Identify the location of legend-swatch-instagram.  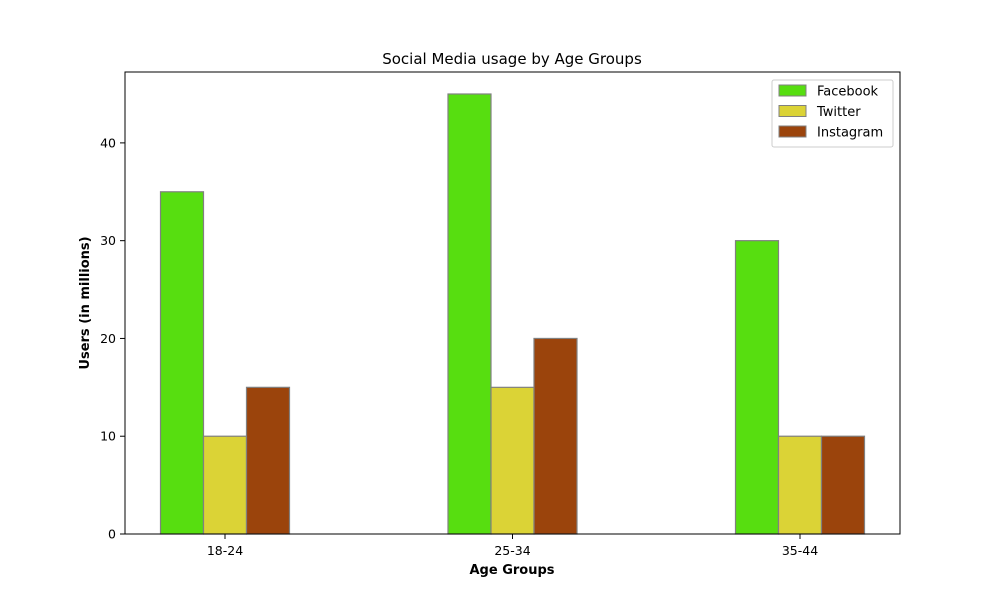
(792, 131).